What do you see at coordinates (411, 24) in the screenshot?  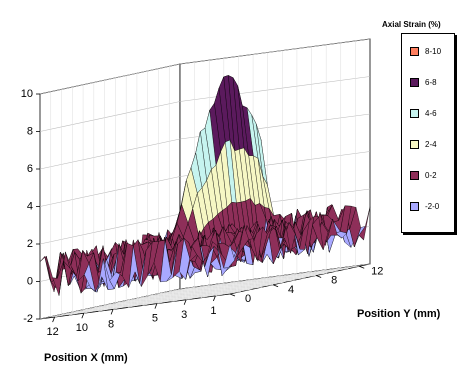 I see `legend-title: Axial Strain (%)` at bounding box center [411, 24].